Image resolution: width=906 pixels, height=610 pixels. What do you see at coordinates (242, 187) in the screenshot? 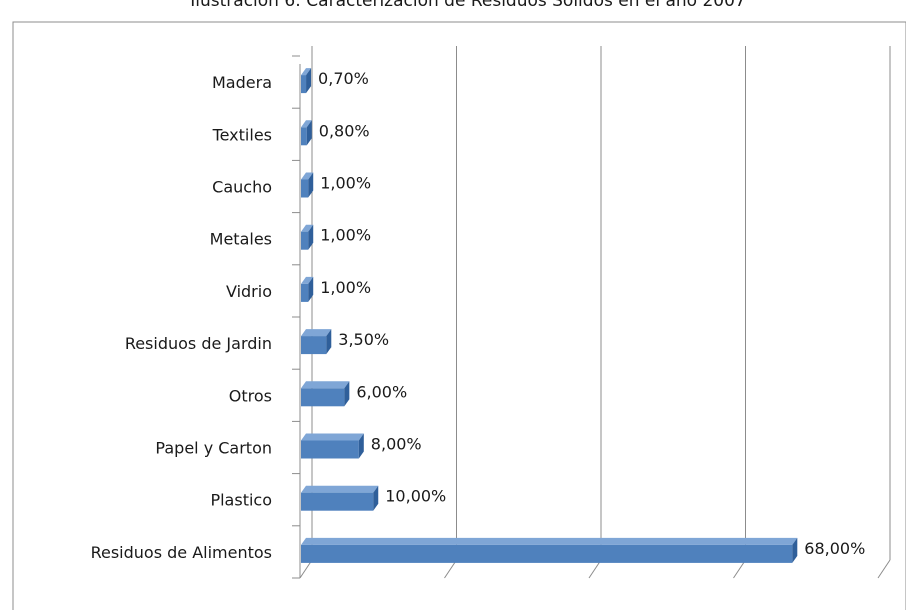
I see `category-label: Caucho` at bounding box center [242, 187].